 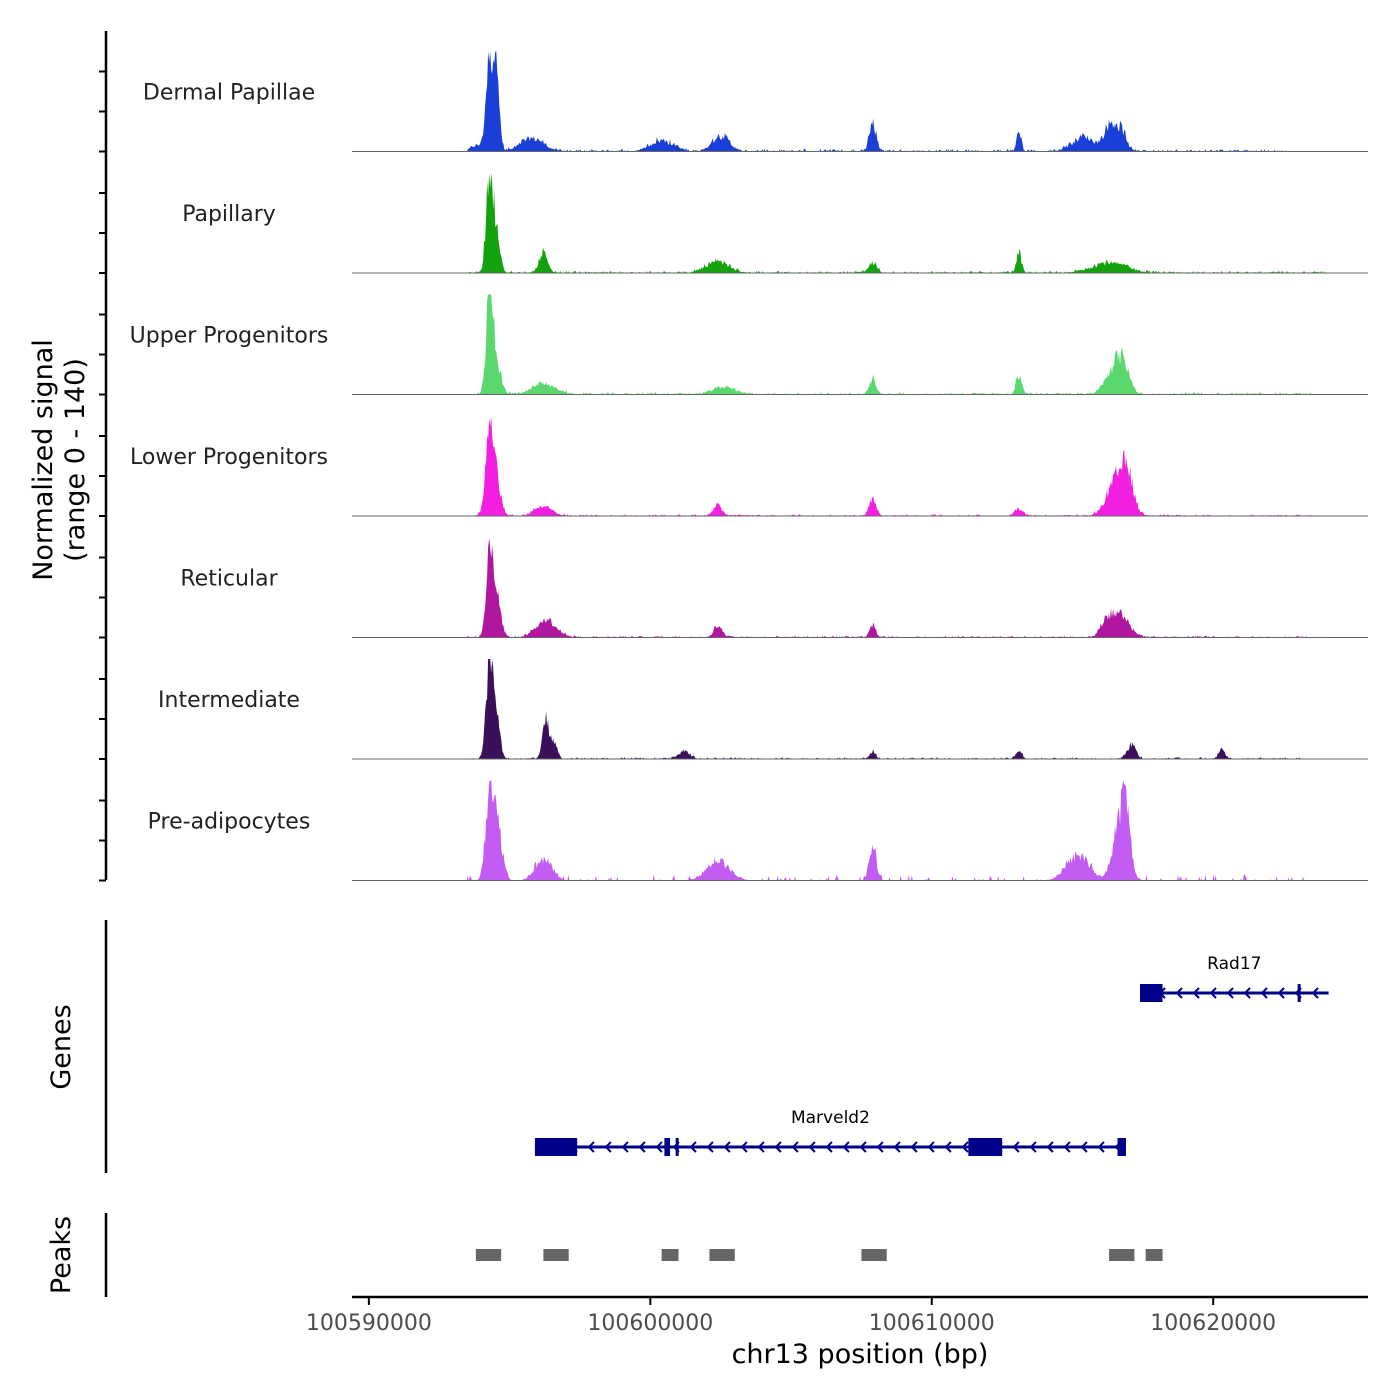 What do you see at coordinates (229, 822) in the screenshot?
I see `track-label: Pre-adipocytes` at bounding box center [229, 822].